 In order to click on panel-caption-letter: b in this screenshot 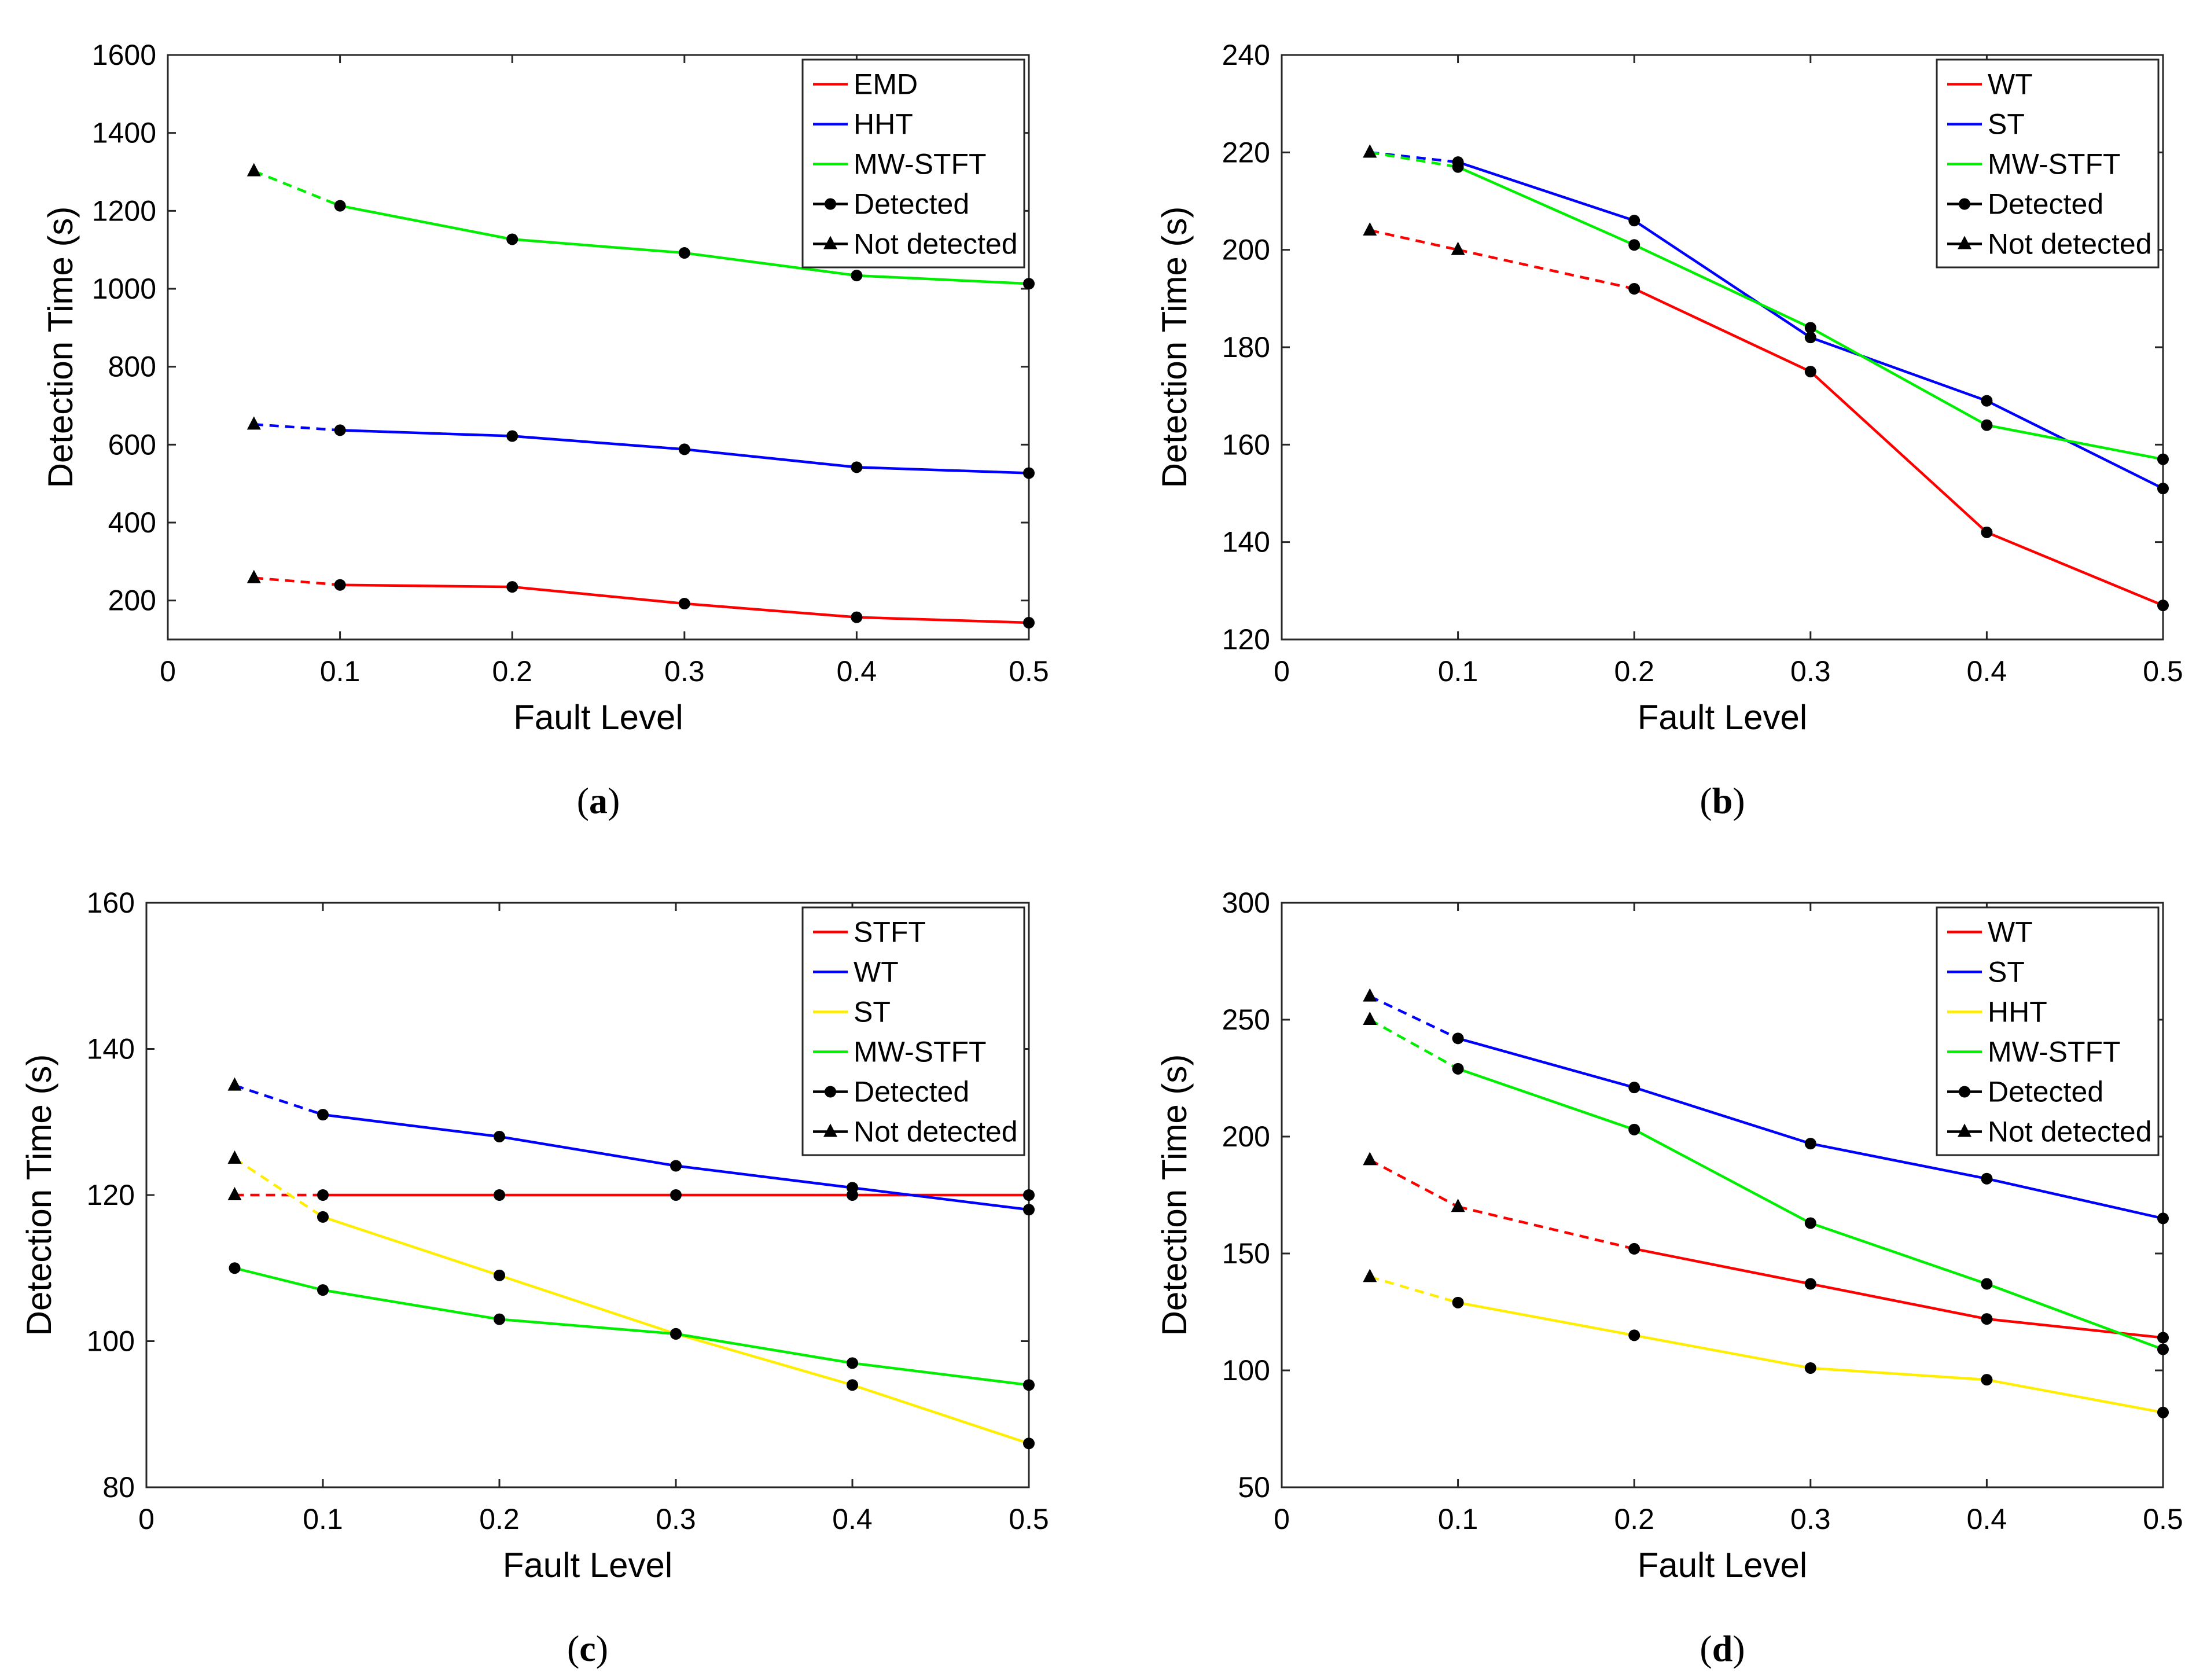, I will do `click(1722, 800)`.